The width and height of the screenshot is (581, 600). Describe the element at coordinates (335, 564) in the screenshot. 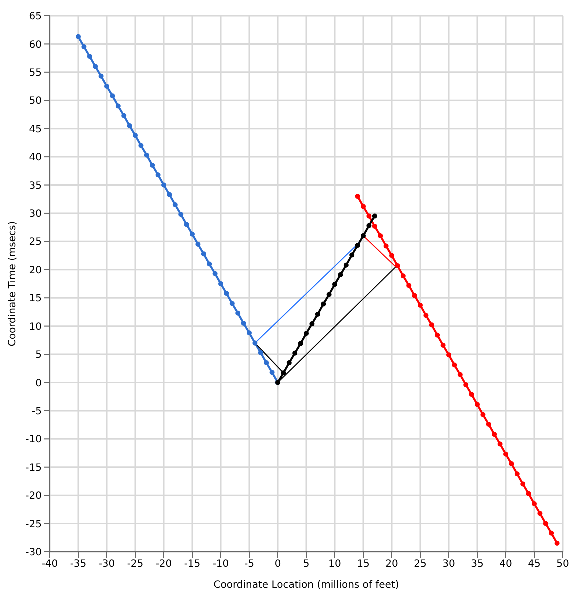

I see `x-tick-label: 10` at that location.